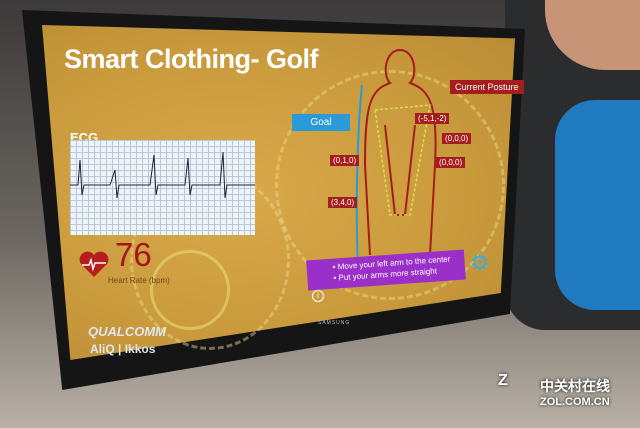 This screenshot has width=640, height=428. Describe the element at coordinates (575, 402) in the screenshot. I see `watermark-url: ZOL.COM.CN` at that location.